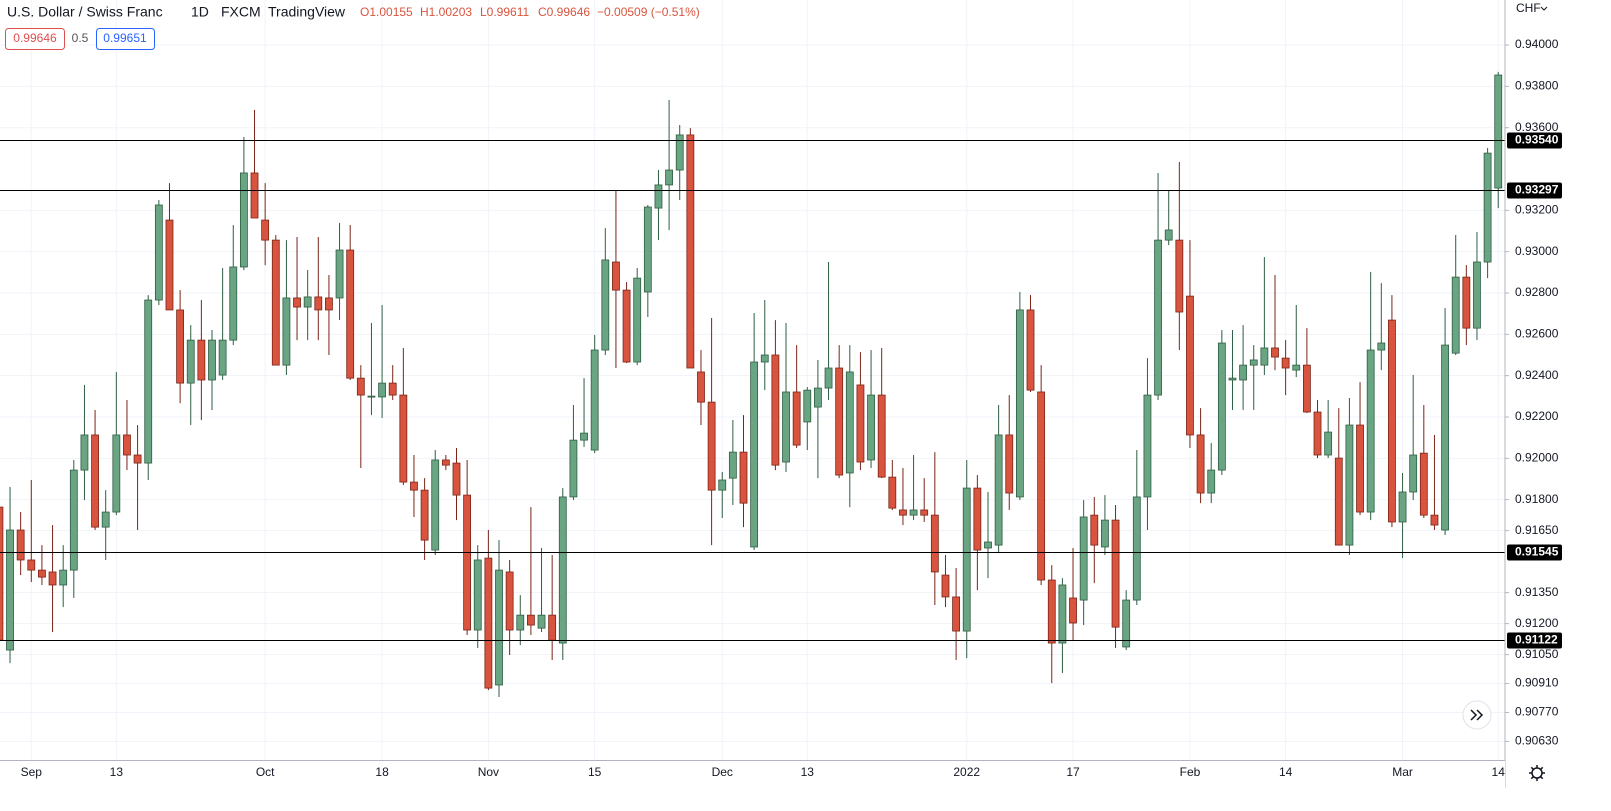 This screenshot has height=811, width=1611. What do you see at coordinates (488, 772) in the screenshot?
I see `x-tick-label: Nov` at bounding box center [488, 772].